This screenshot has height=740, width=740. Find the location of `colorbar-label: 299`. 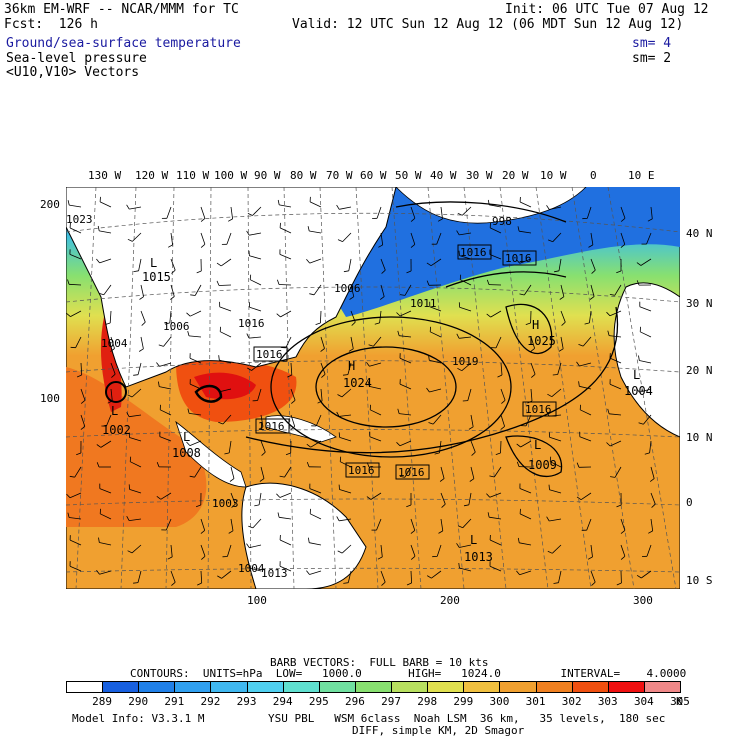

colorbar-label: 299 is located at coordinates (463, 701).